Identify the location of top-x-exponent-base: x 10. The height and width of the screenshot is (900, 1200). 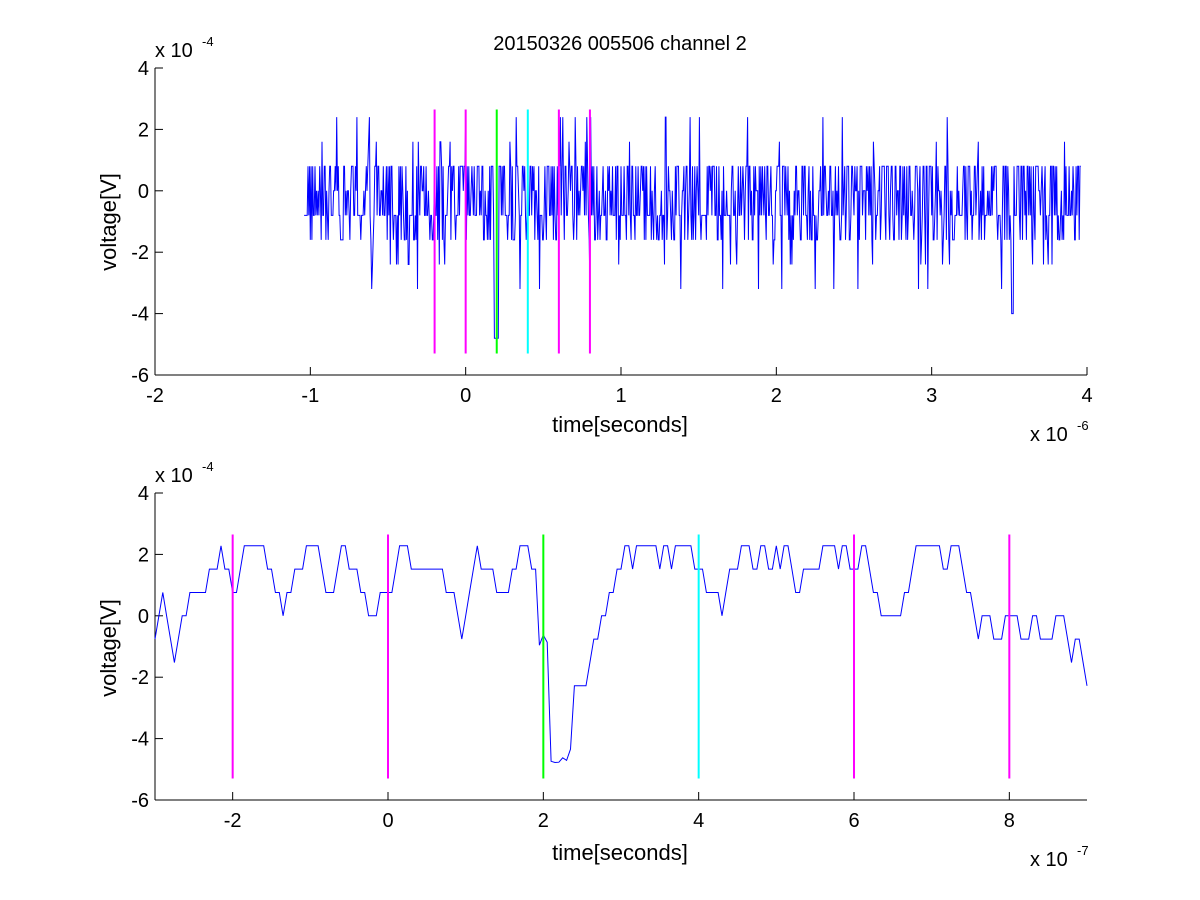
(1049, 435).